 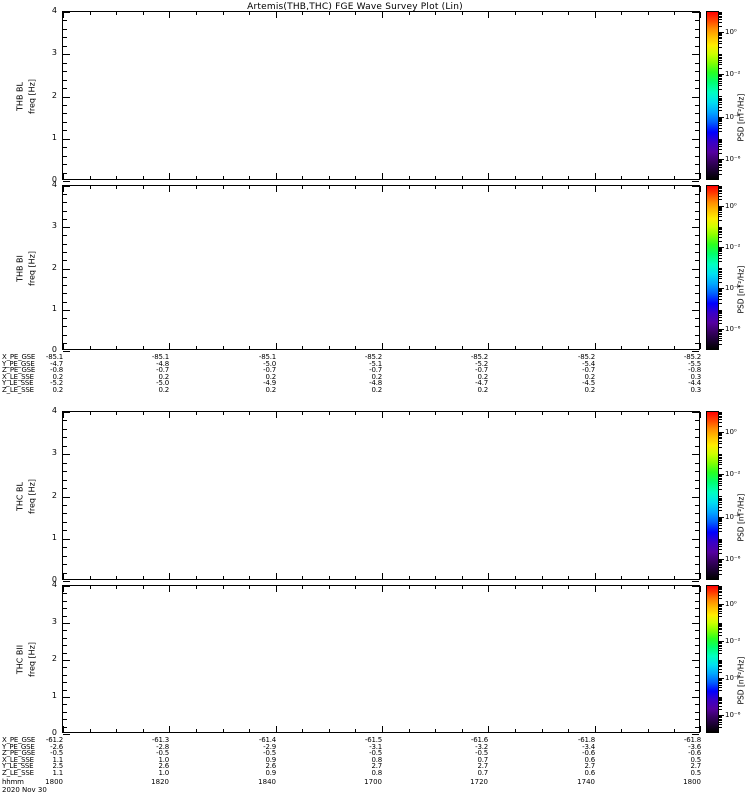 I want to click on annot-value: 0.8, so click(x=376, y=759).